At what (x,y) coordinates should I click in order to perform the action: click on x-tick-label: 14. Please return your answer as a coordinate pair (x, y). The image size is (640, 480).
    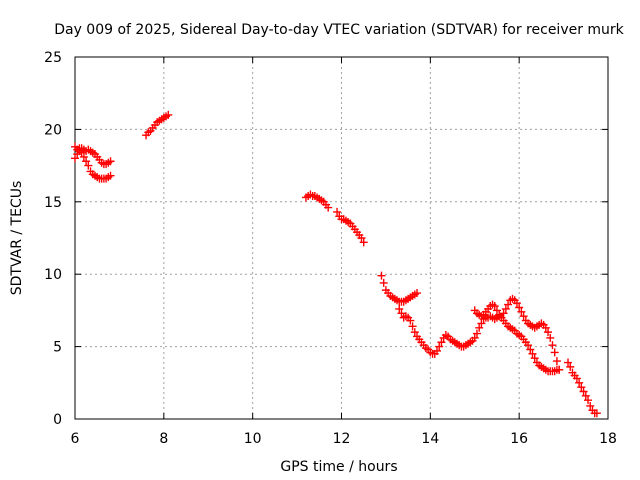
    Looking at the image, I should click on (430, 439).